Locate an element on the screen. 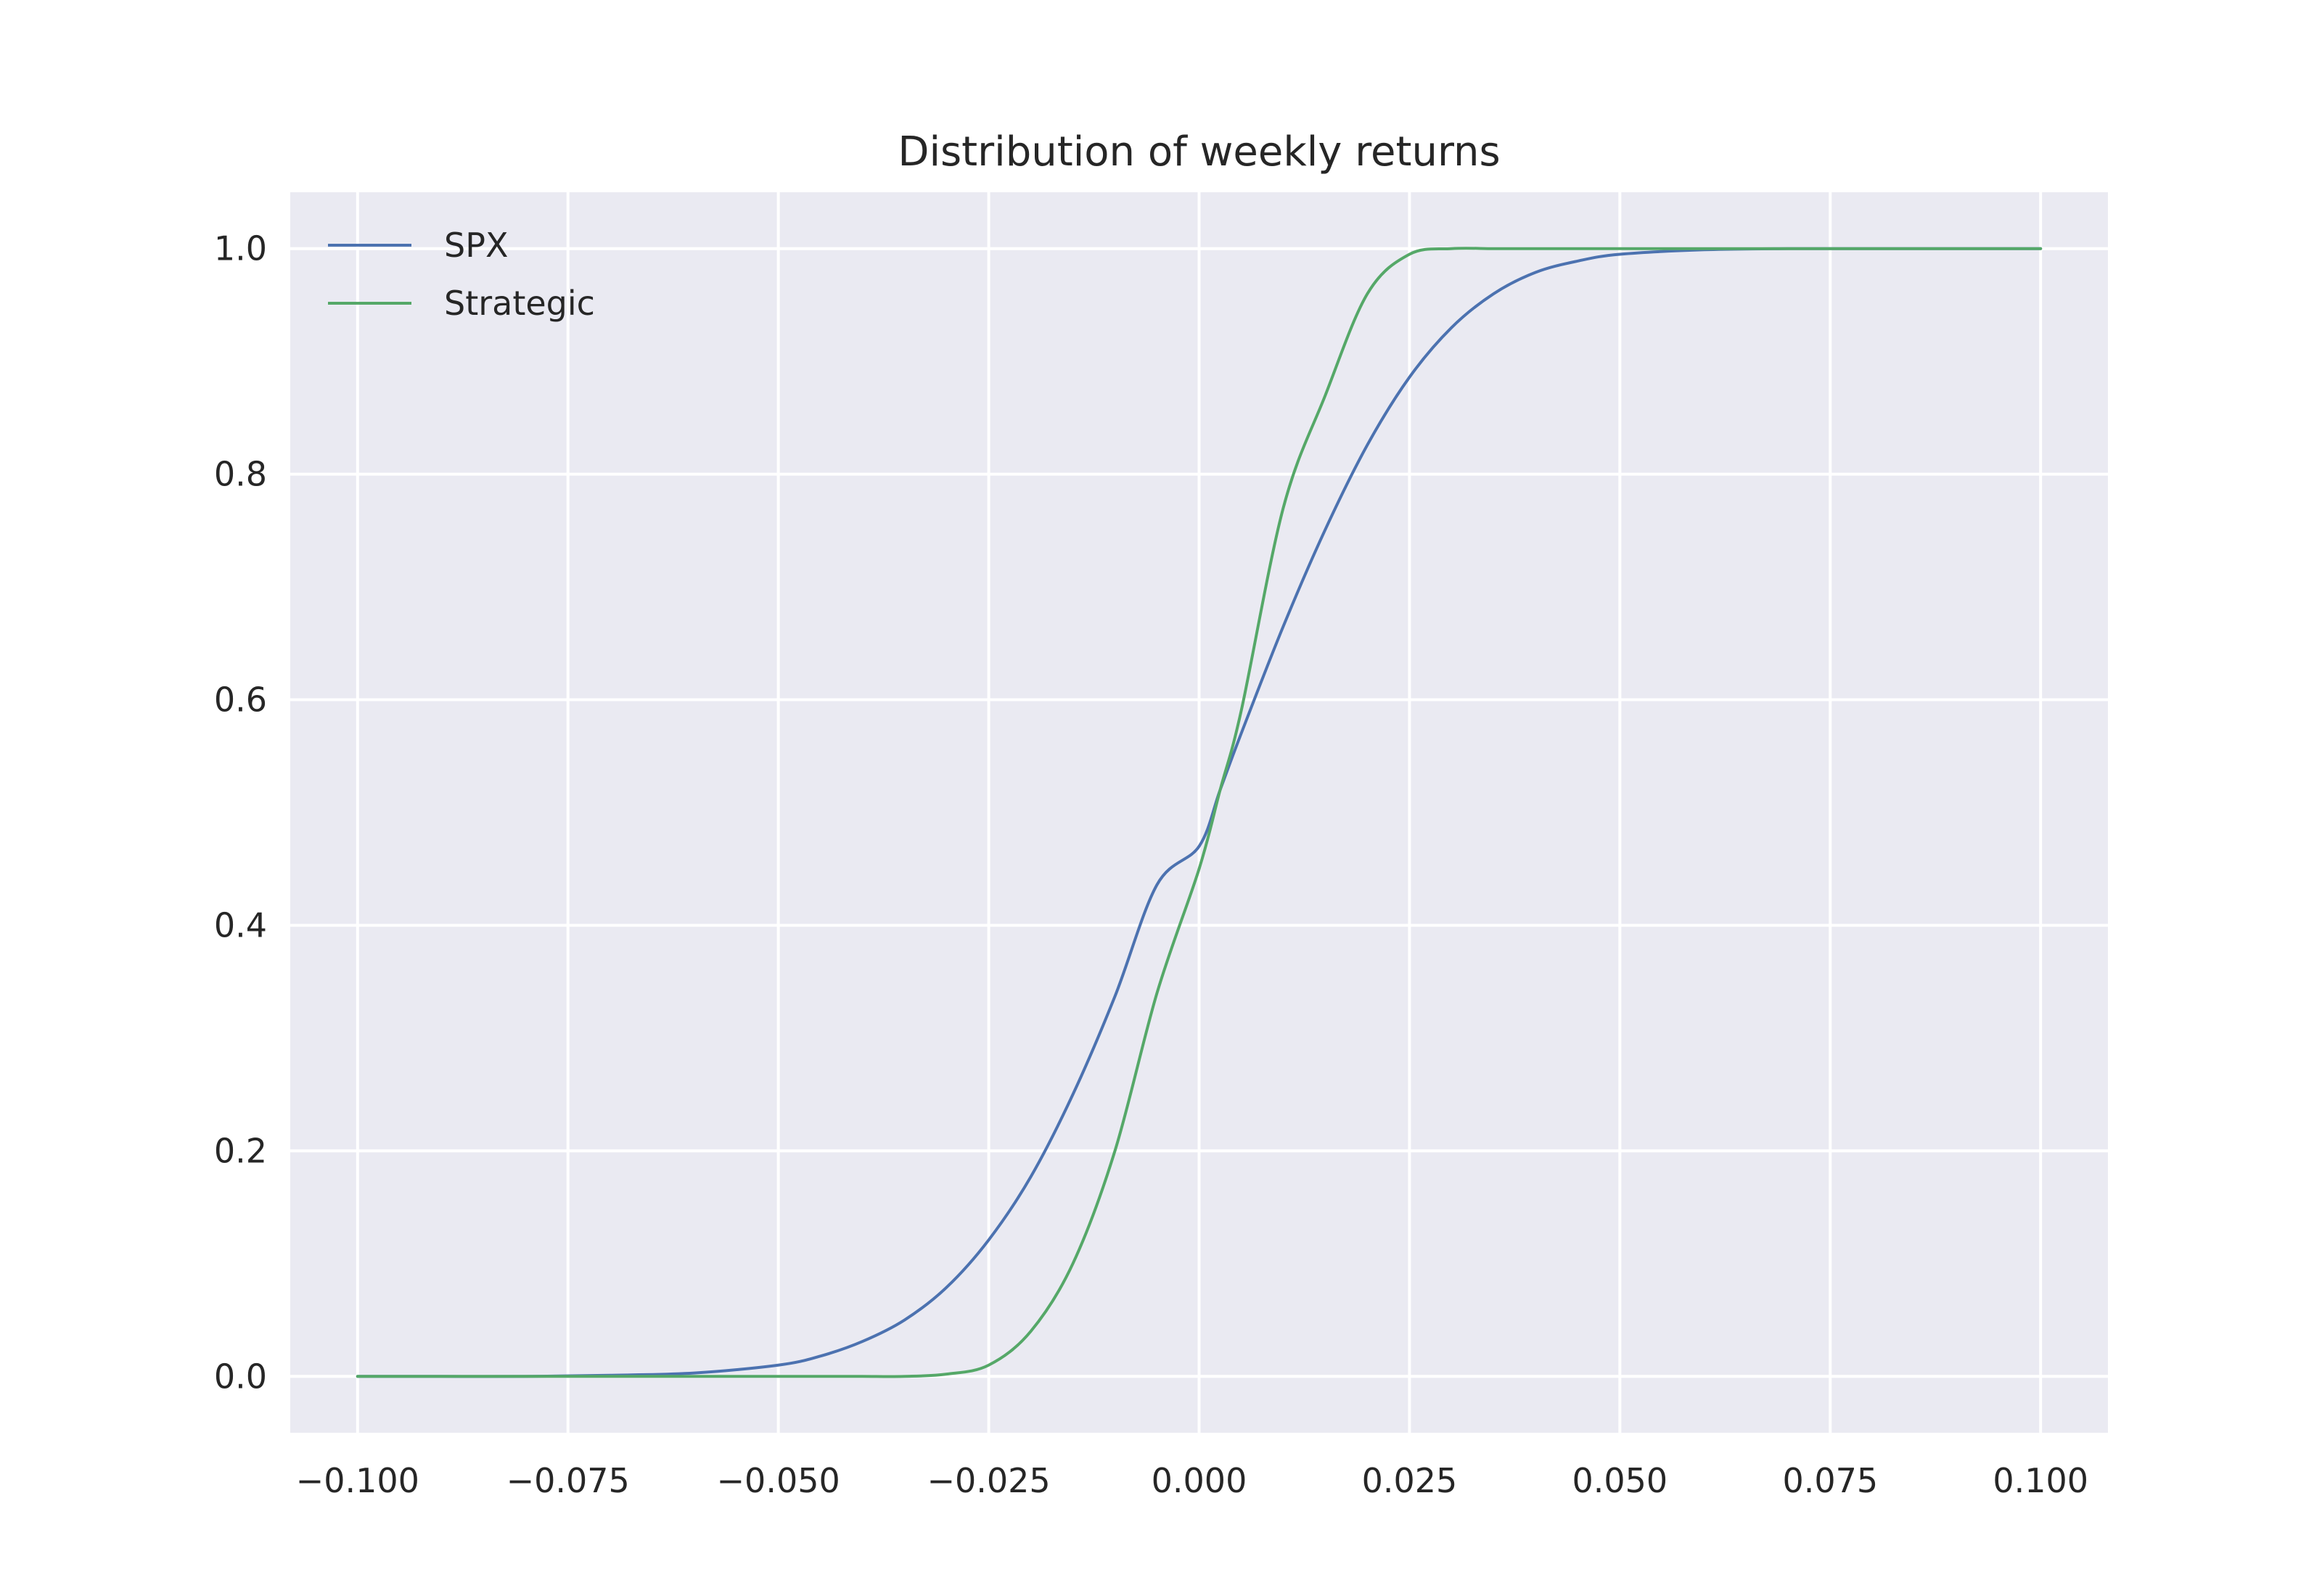 The image size is (2322, 1596). legend: SPX Strategic is located at coordinates (461, 274).